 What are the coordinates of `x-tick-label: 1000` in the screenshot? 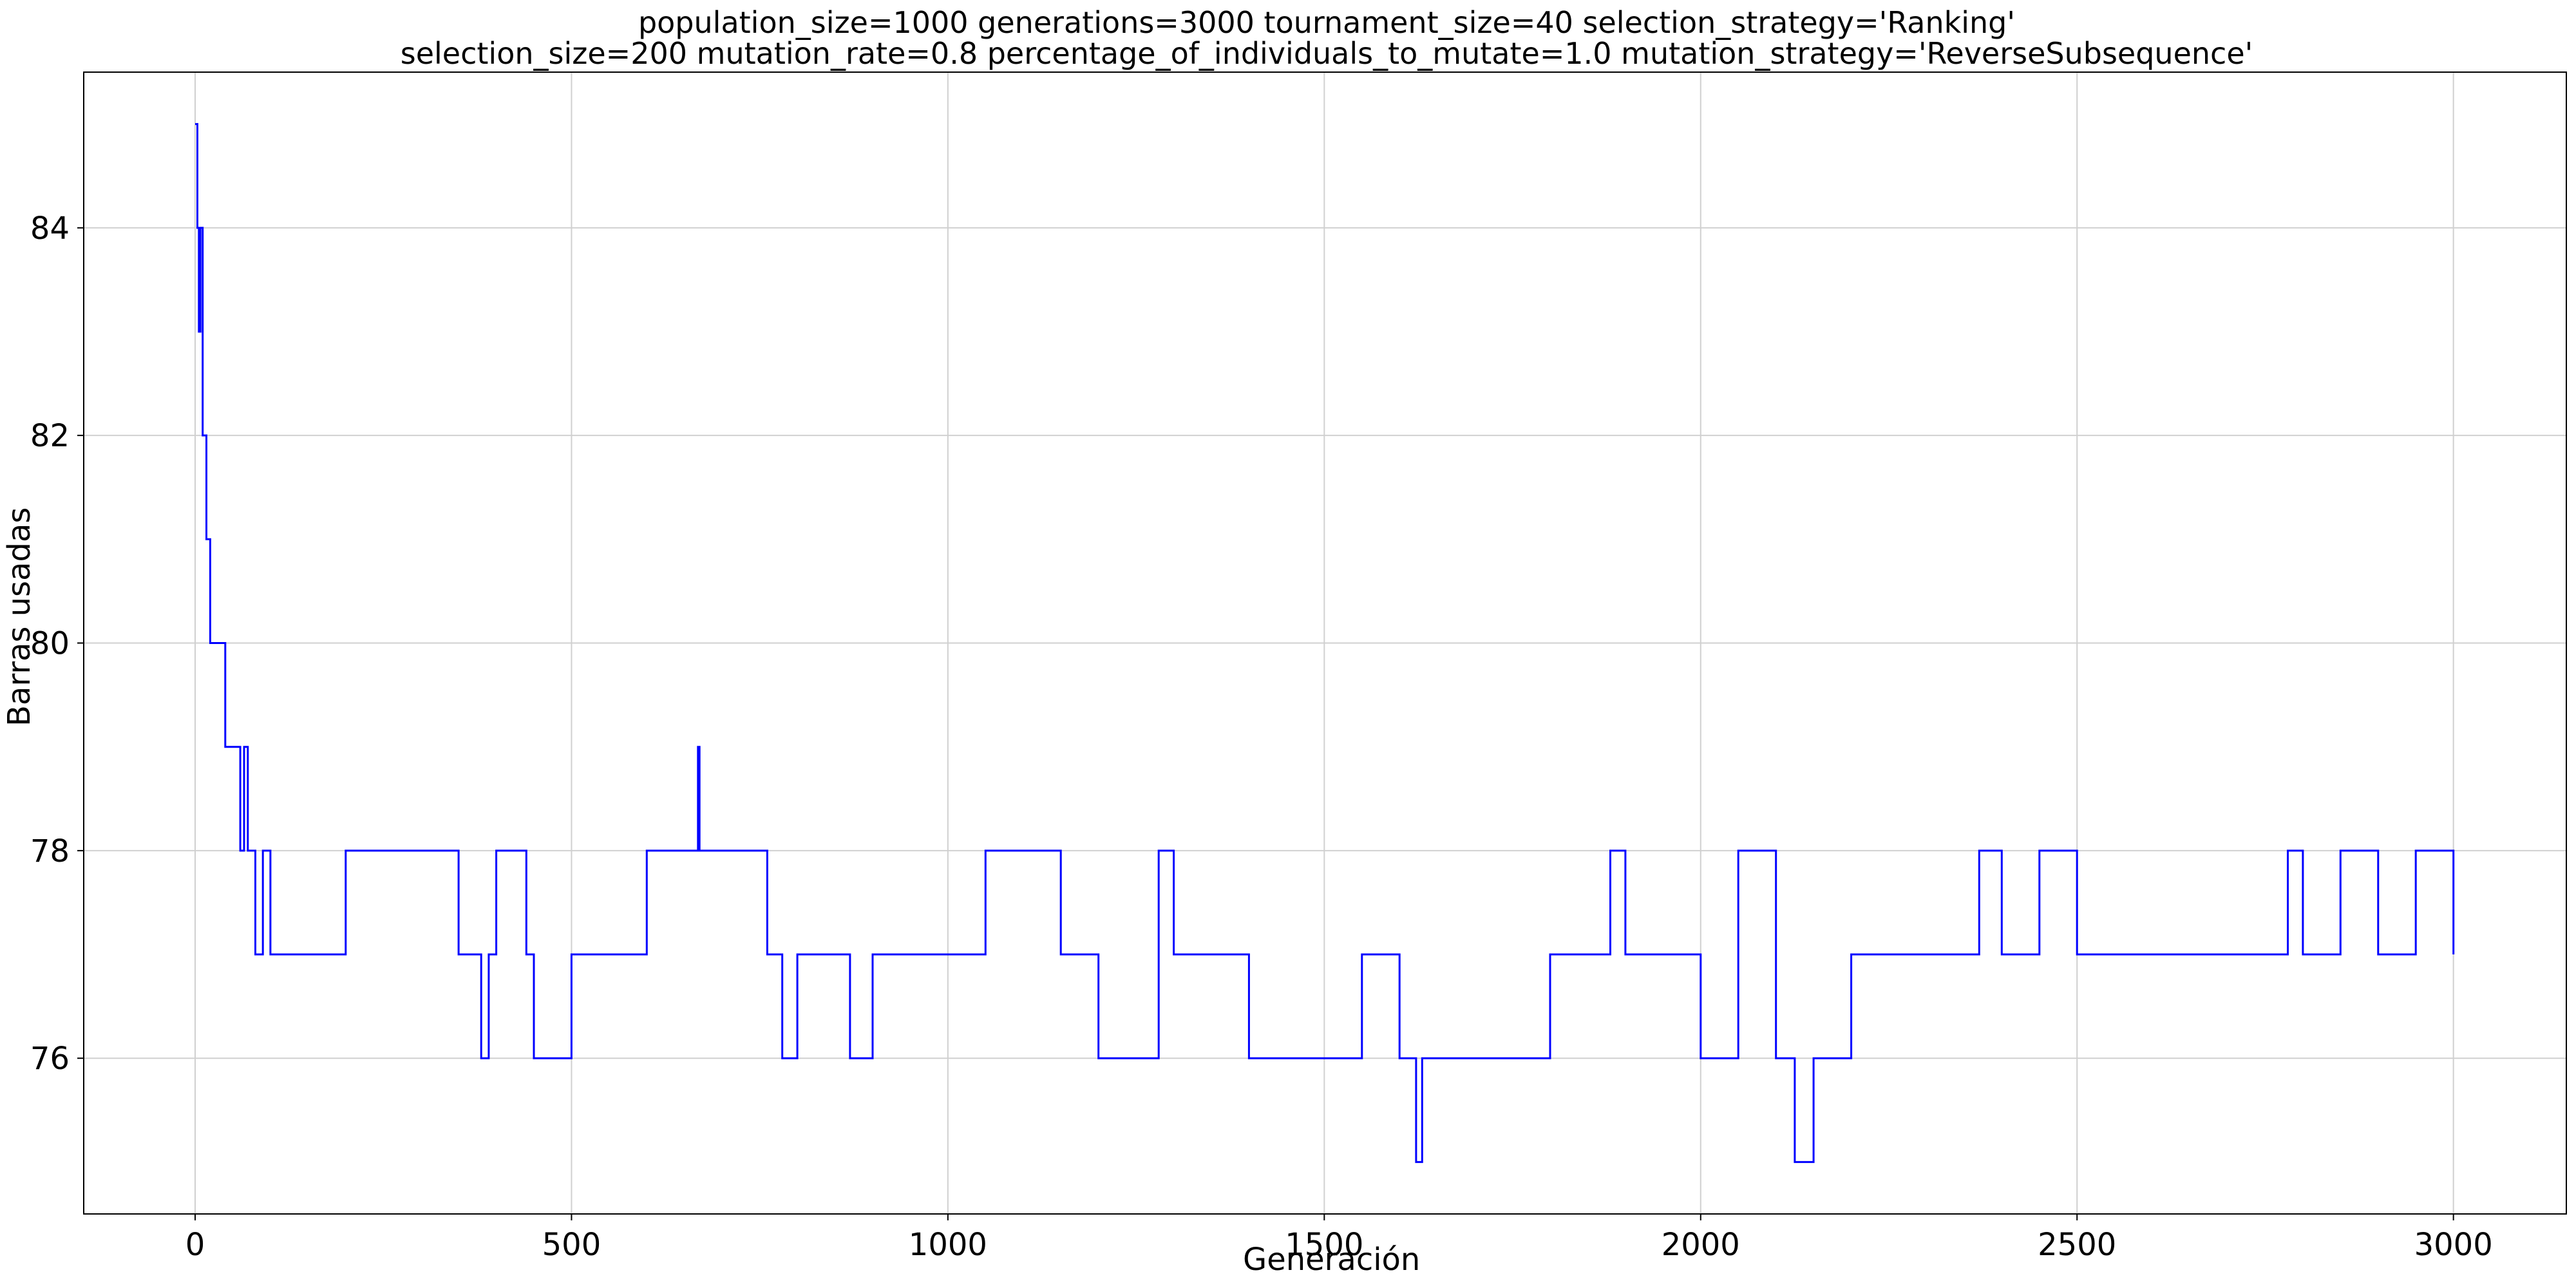 It's located at (948, 1245).